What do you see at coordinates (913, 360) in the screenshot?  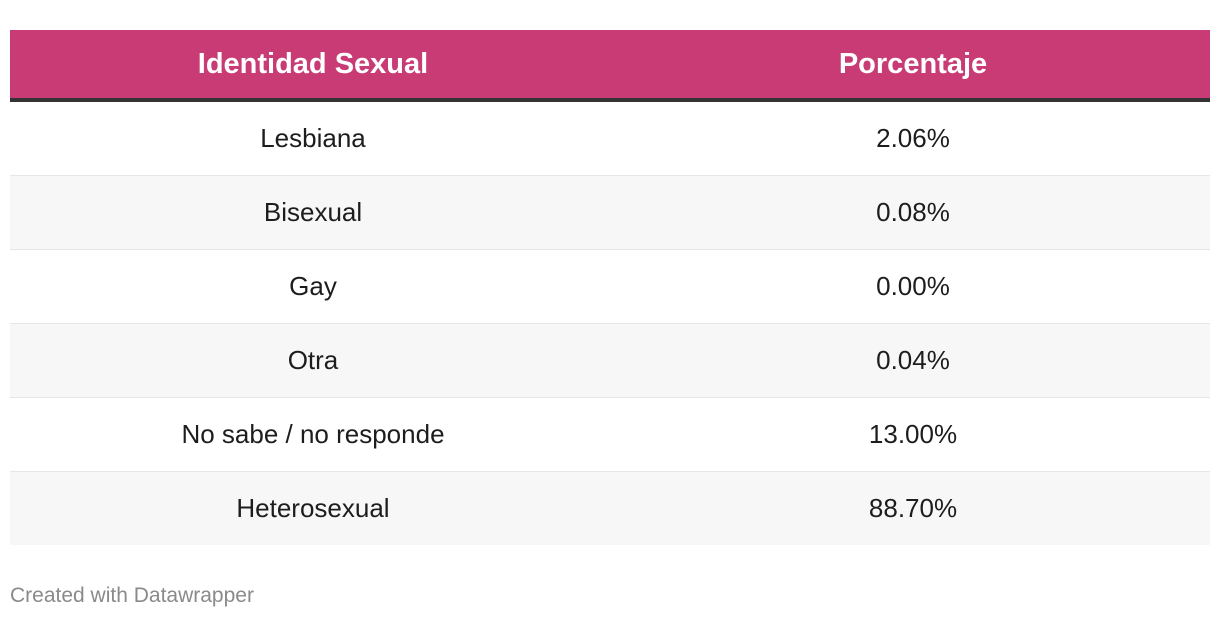 I see `row-value: 0.04%` at bounding box center [913, 360].